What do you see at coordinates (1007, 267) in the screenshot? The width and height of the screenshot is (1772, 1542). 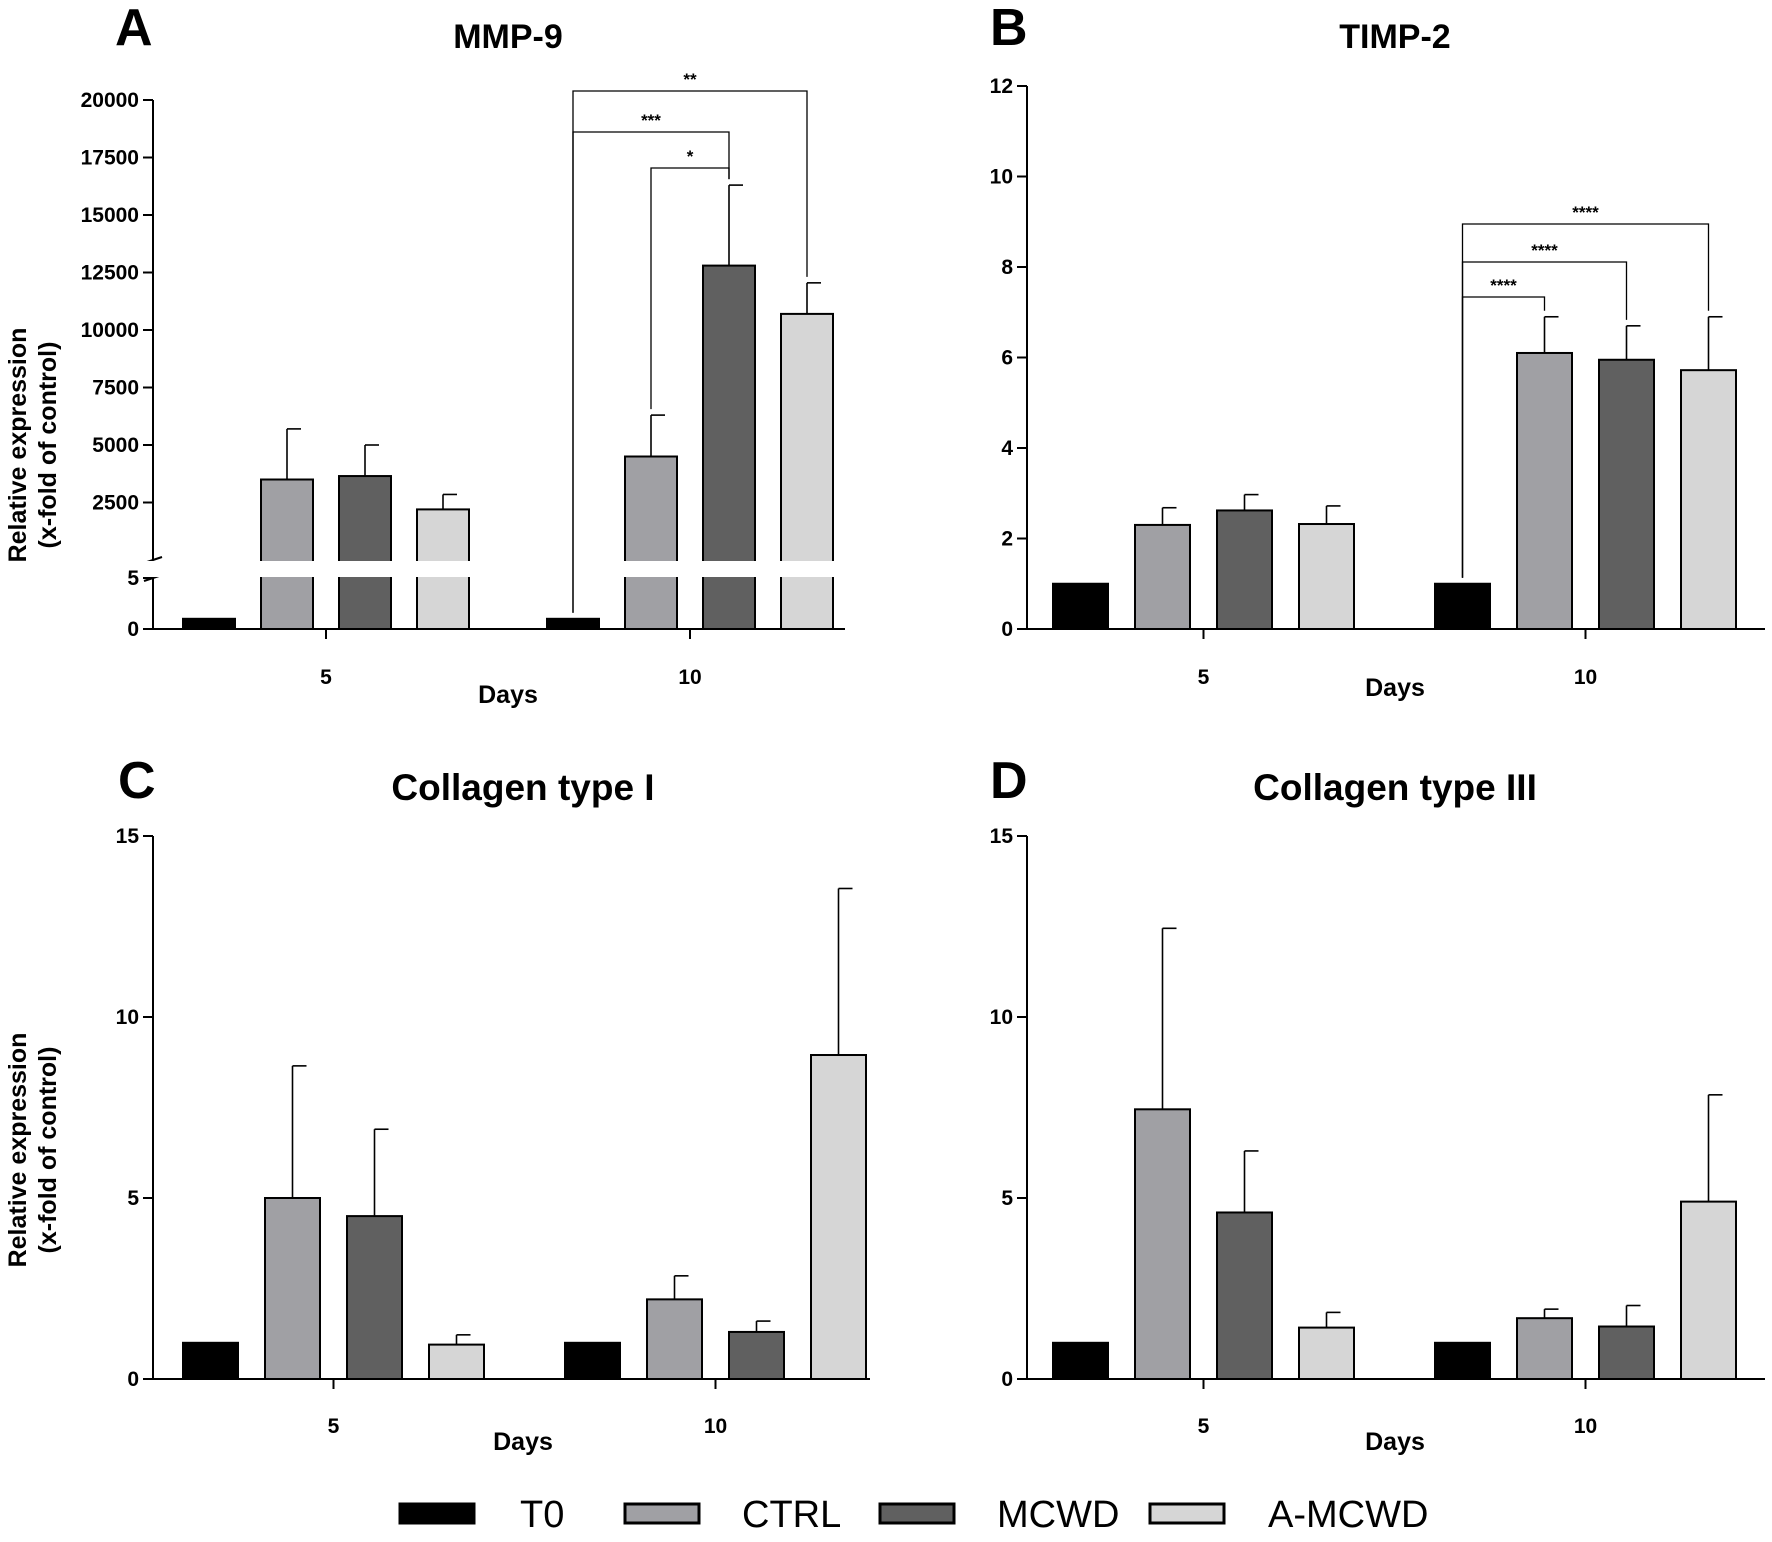 I see `y-tick-label: 8` at bounding box center [1007, 267].